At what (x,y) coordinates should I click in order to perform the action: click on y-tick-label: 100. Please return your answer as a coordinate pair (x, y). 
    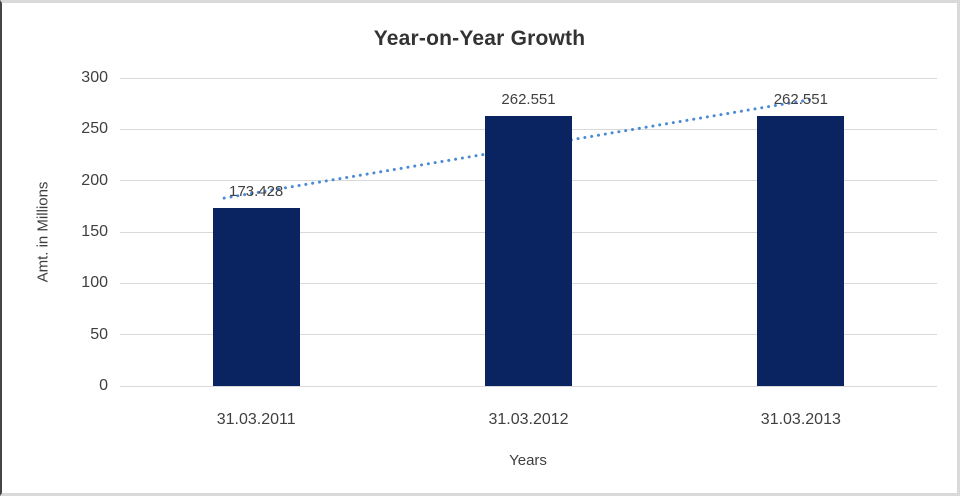
    Looking at the image, I should click on (94, 283).